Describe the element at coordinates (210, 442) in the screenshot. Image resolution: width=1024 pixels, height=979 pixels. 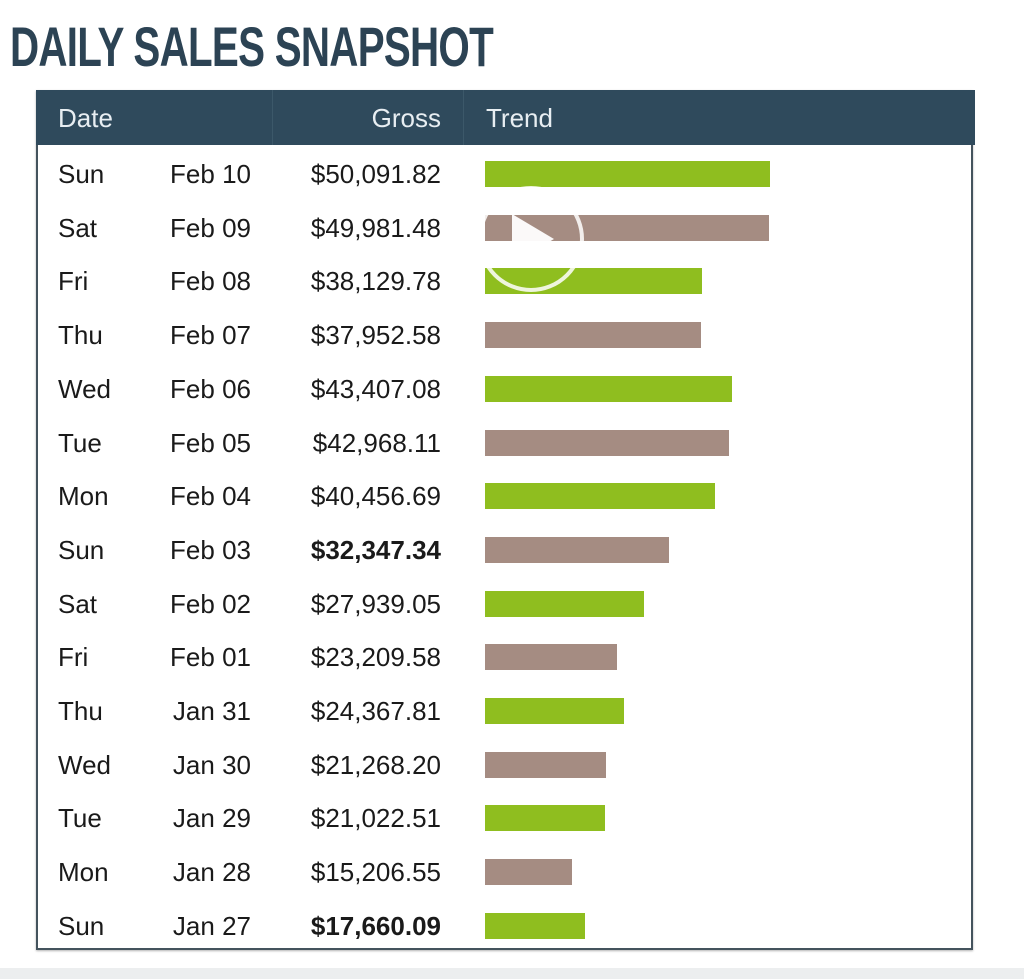
I see `row-date: Feb 05` at that location.